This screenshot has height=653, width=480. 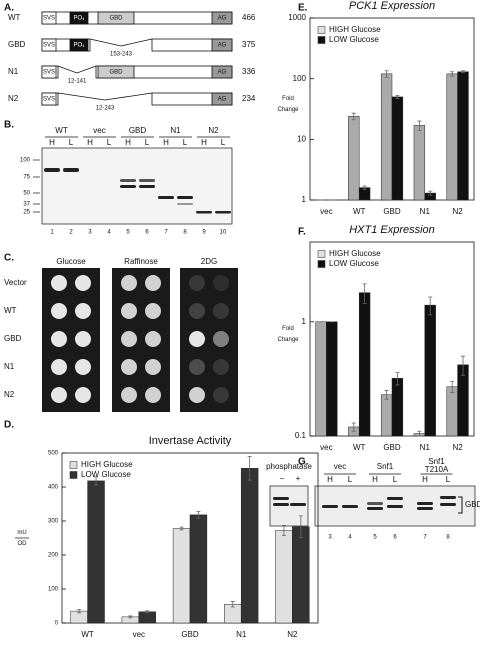 What do you see at coordinates (79, 19) in the screenshot?
I see `domain-label: PO₄` at bounding box center [79, 19].